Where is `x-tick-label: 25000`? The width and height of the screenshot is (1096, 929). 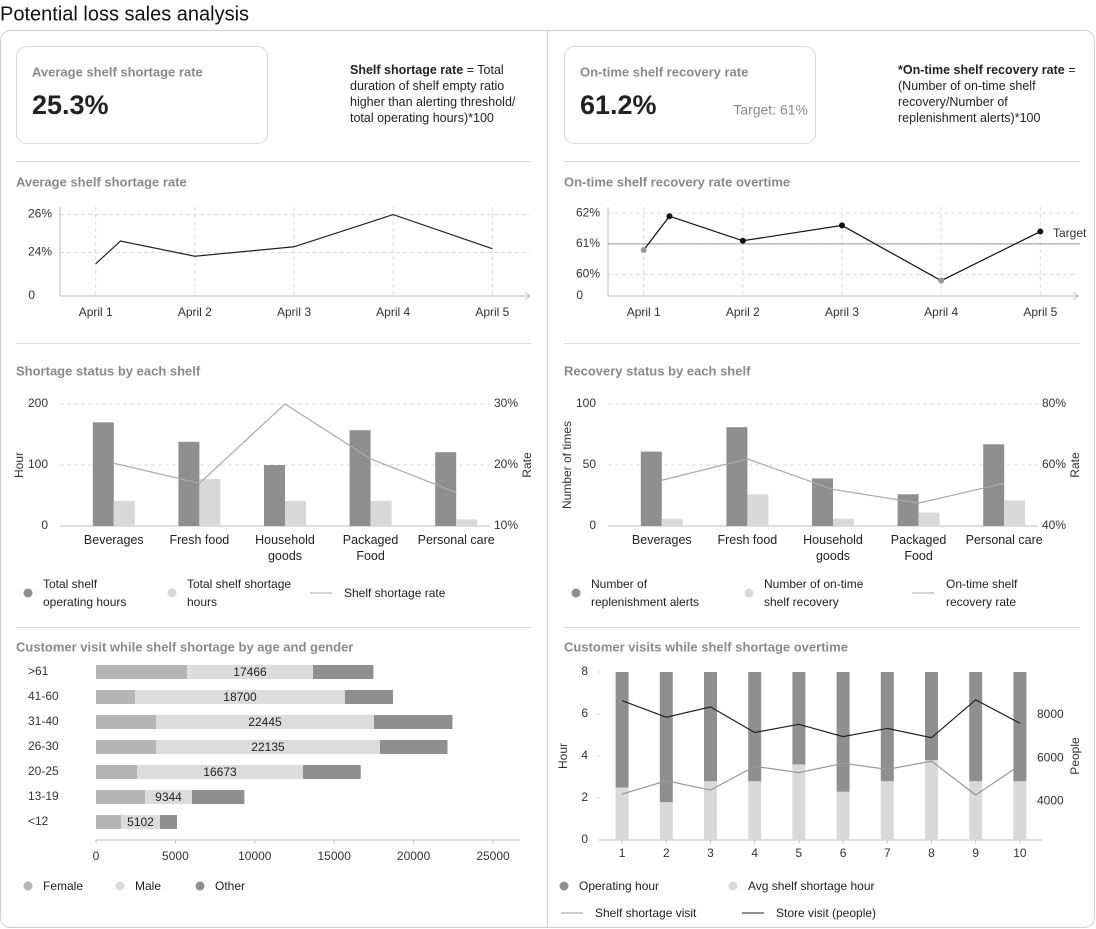
x-tick-label: 25000 is located at coordinates (493, 856).